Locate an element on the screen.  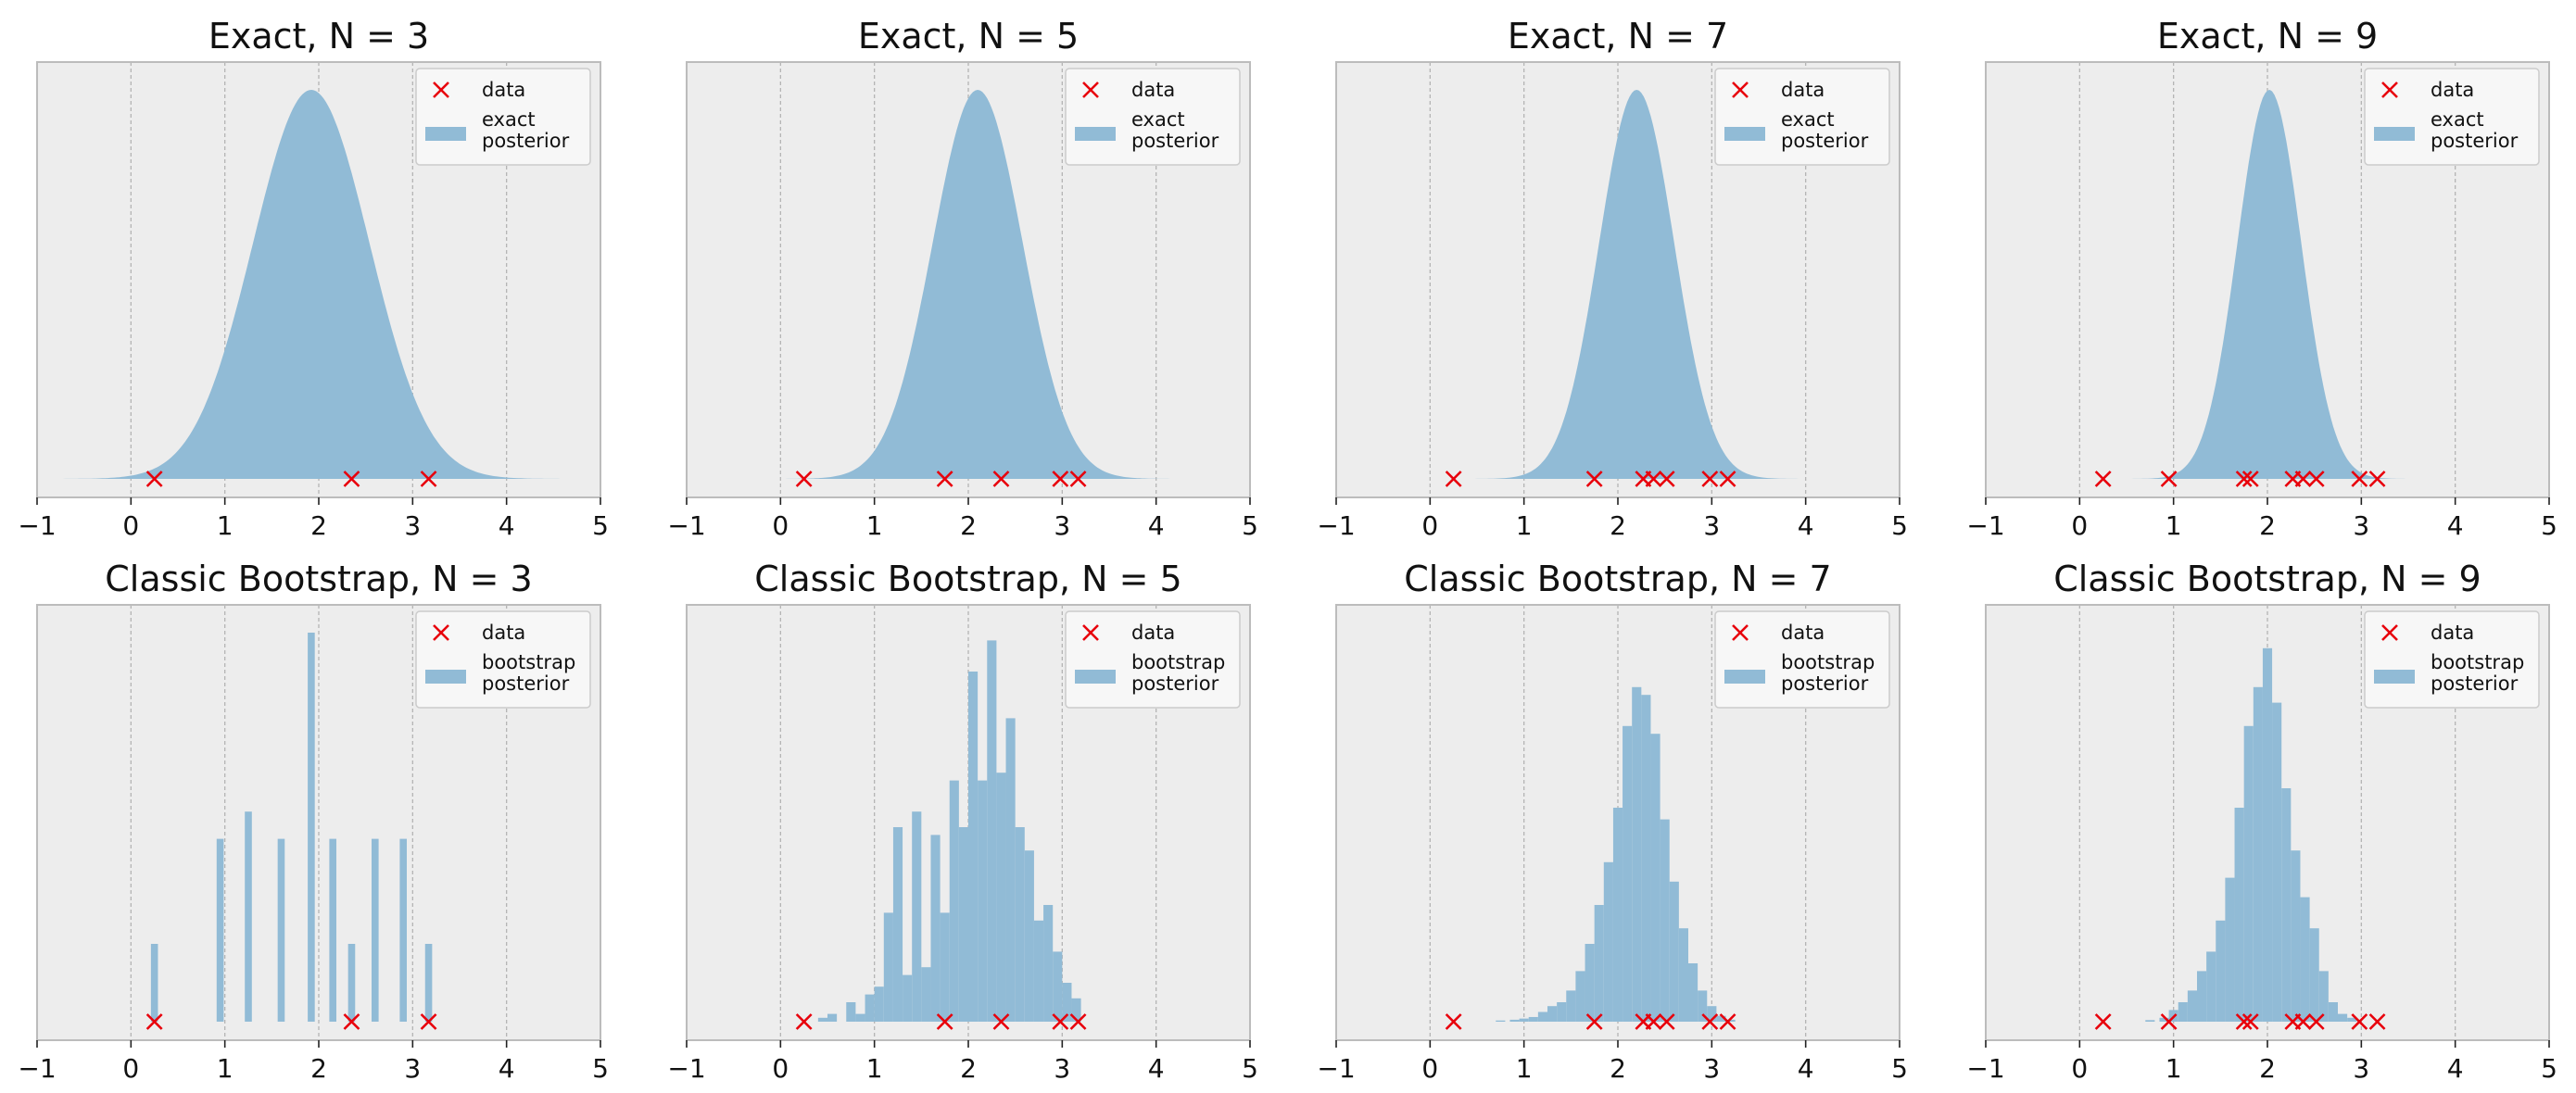
subplot-title: Classic Bootstrap, N = 7 is located at coordinates (1618, 579).